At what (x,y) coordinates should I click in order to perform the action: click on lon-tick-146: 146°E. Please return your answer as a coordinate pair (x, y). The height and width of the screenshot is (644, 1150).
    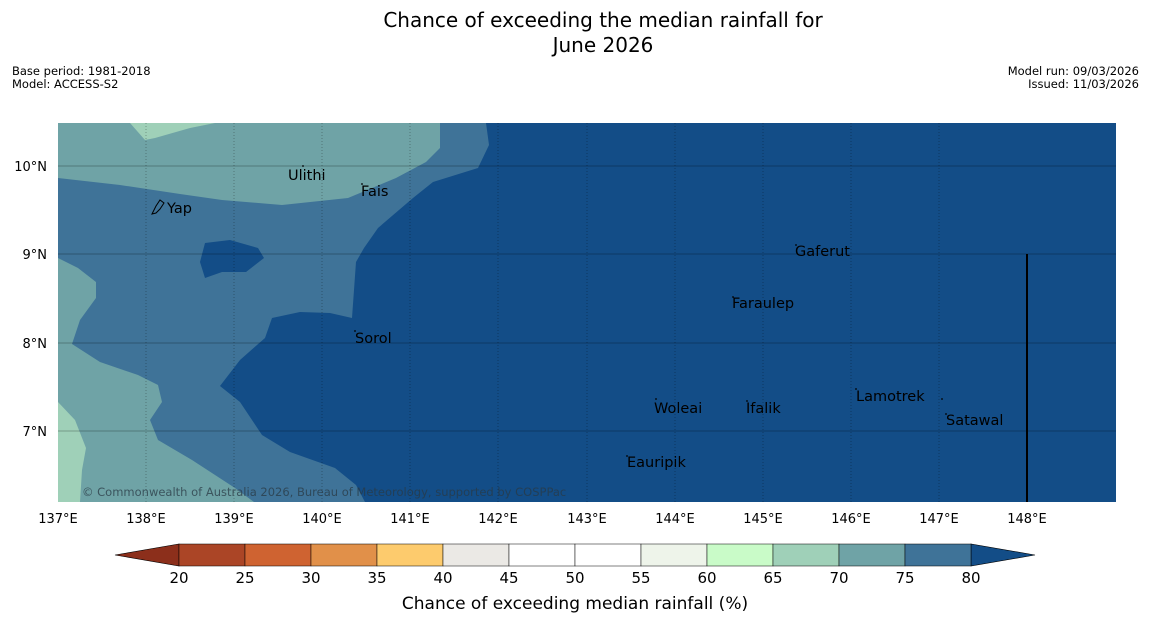
    Looking at the image, I should click on (851, 519).